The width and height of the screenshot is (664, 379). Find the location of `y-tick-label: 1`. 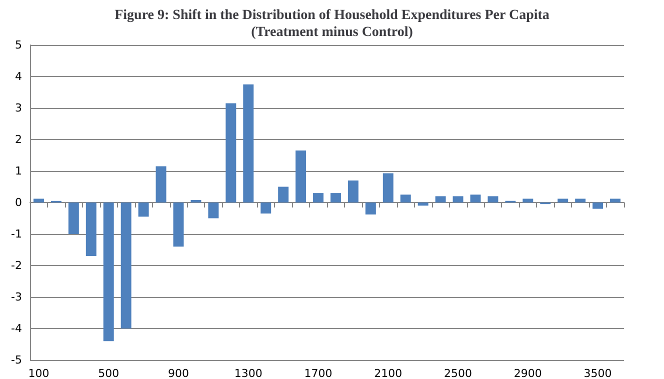

y-tick-label: 1 is located at coordinates (18, 171).